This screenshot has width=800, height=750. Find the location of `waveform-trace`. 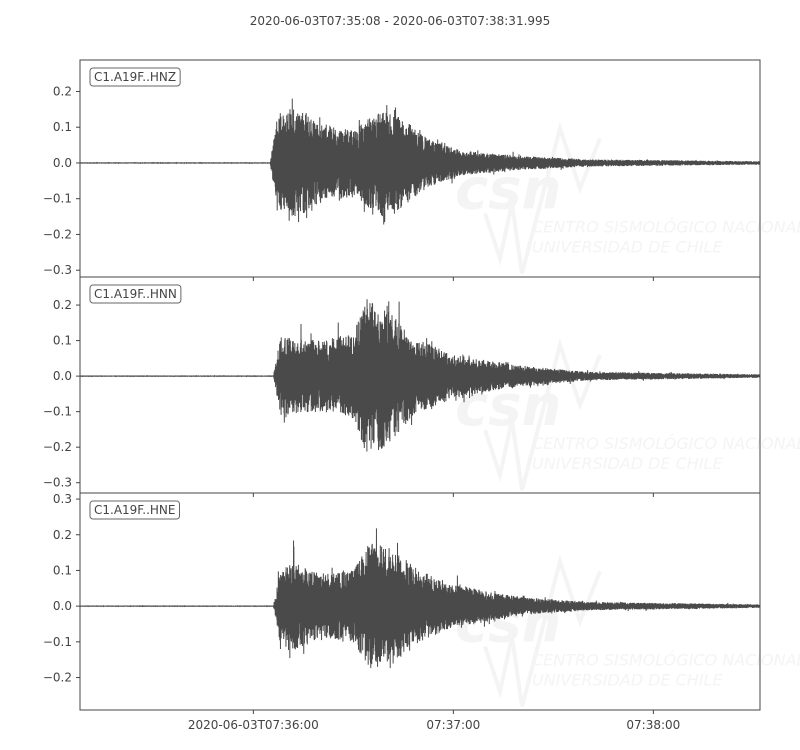

waveform-trace is located at coordinates (420, 161).